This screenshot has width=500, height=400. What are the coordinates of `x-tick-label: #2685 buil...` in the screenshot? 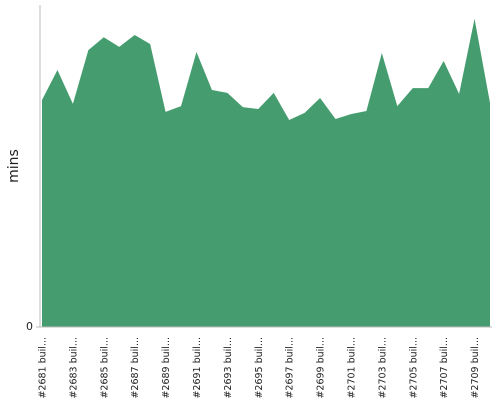 It's located at (104, 368).